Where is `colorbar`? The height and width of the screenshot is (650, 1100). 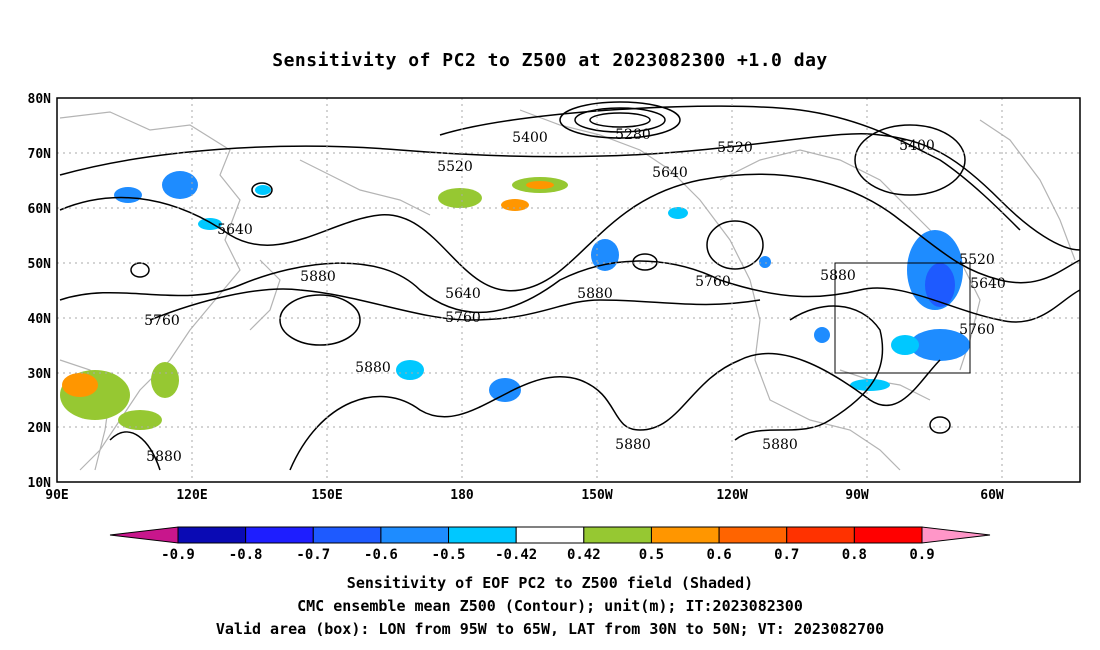
colorbar is located at coordinates (550, 535).